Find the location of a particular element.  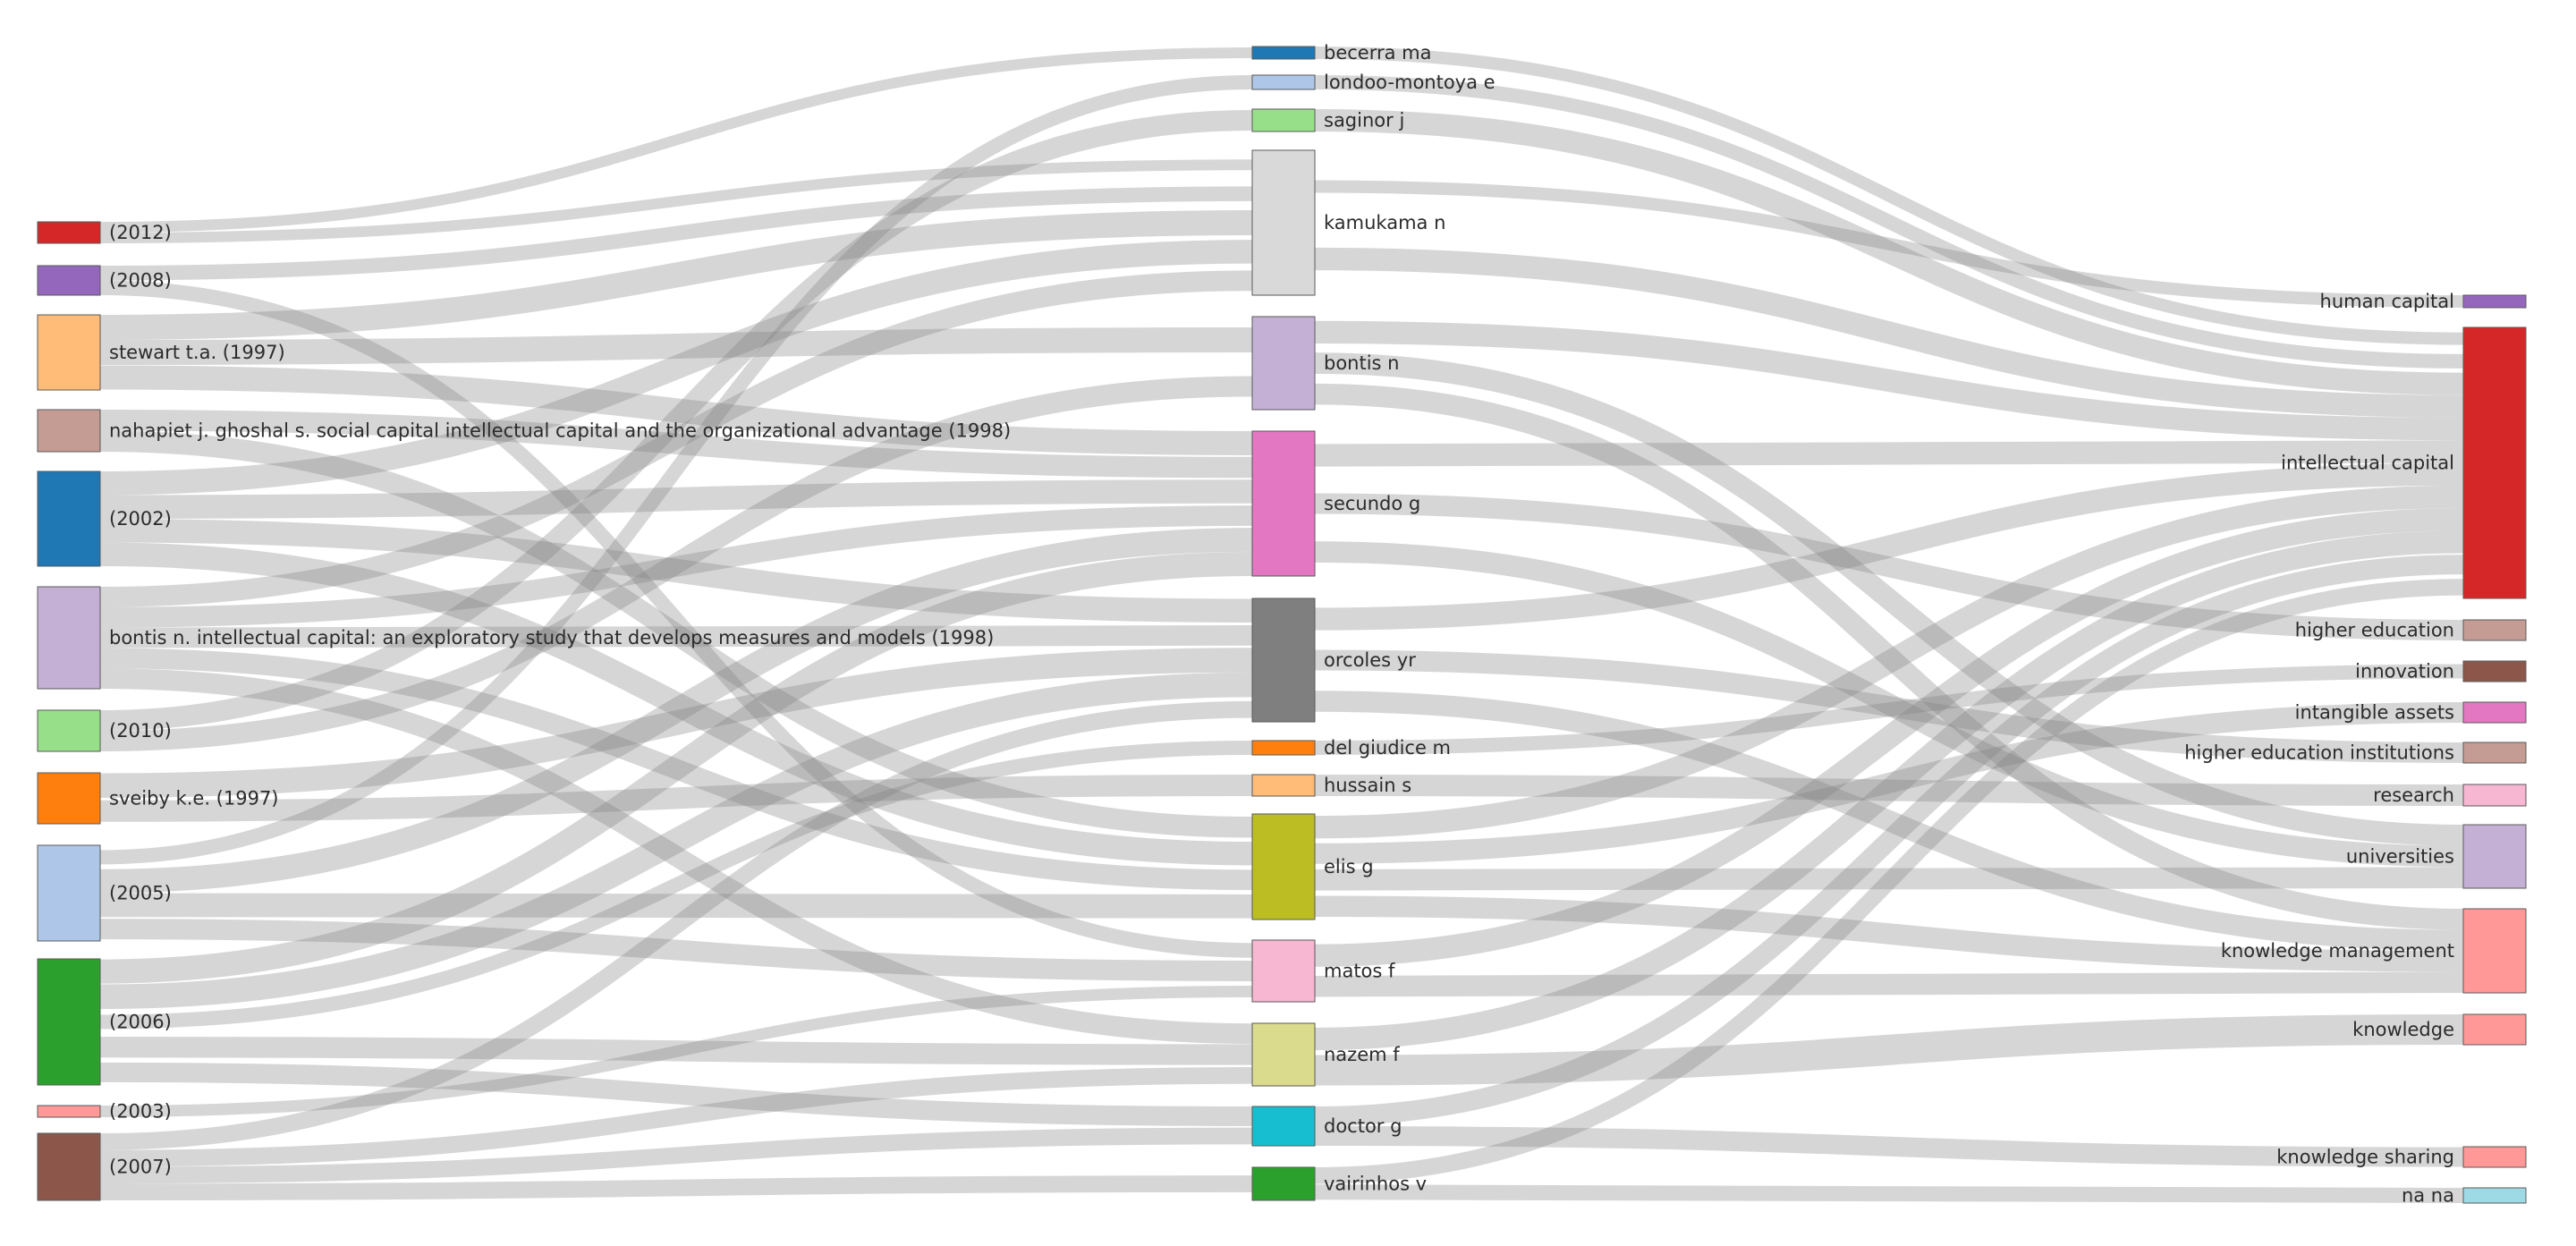

link-elis-km is located at coordinates (1889, 933).